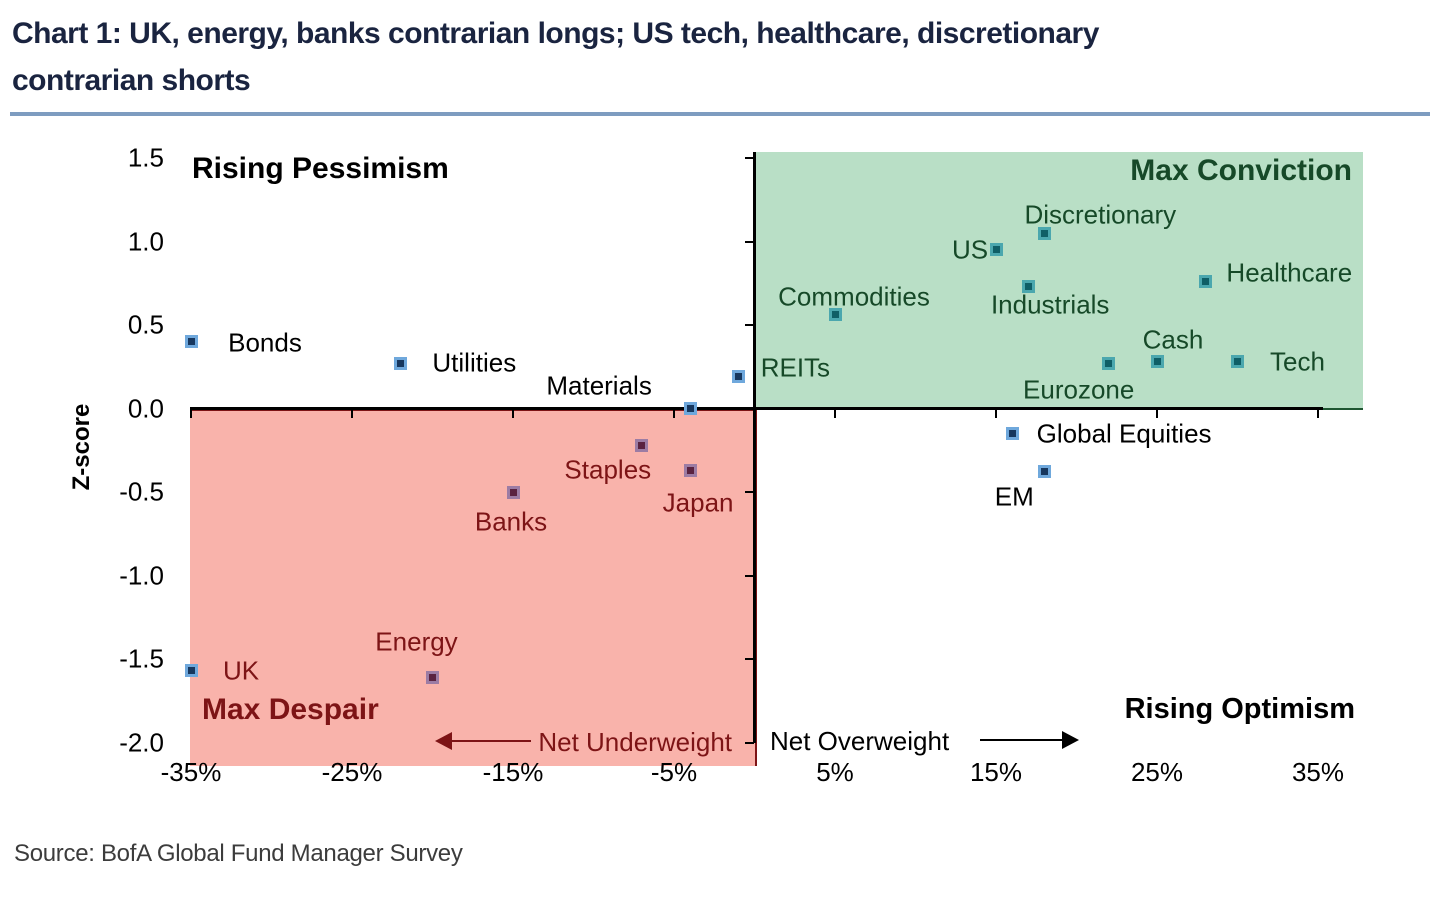 This screenshot has height=912, width=1439. I want to click on quadrant-label-rising-pessimism: Rising Pessimism, so click(320, 168).